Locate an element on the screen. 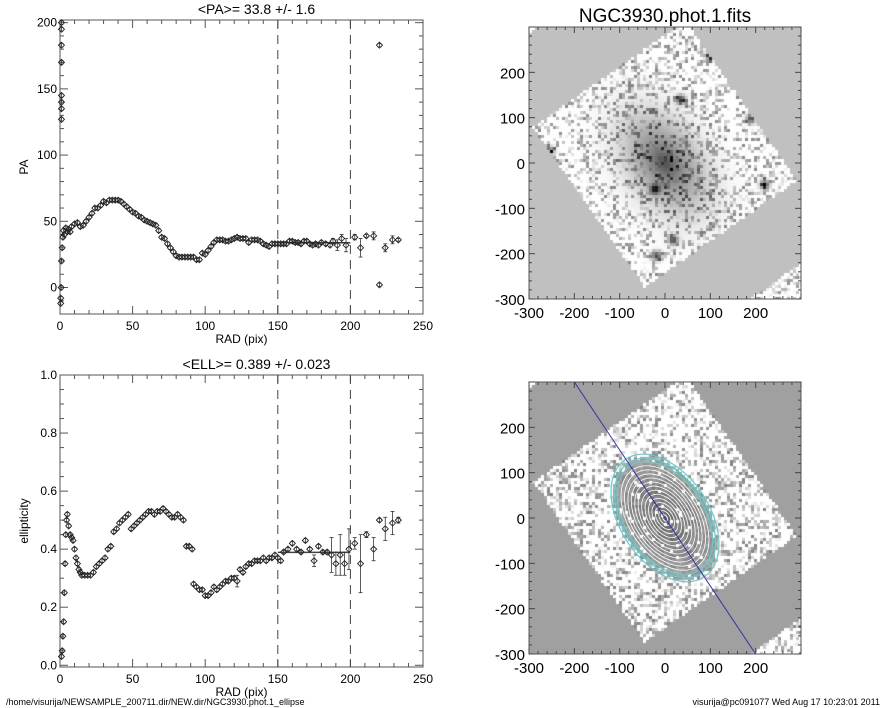  y-tick-label: -100 is located at coordinates (510, 209).